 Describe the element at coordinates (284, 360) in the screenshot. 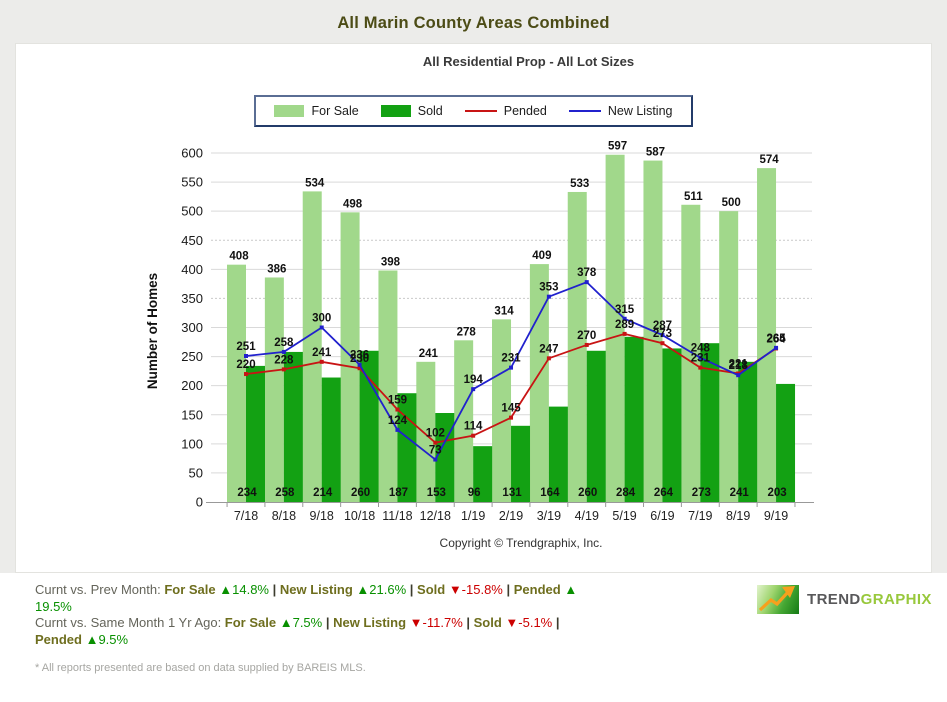

I see `pended-value-label: 228` at that location.